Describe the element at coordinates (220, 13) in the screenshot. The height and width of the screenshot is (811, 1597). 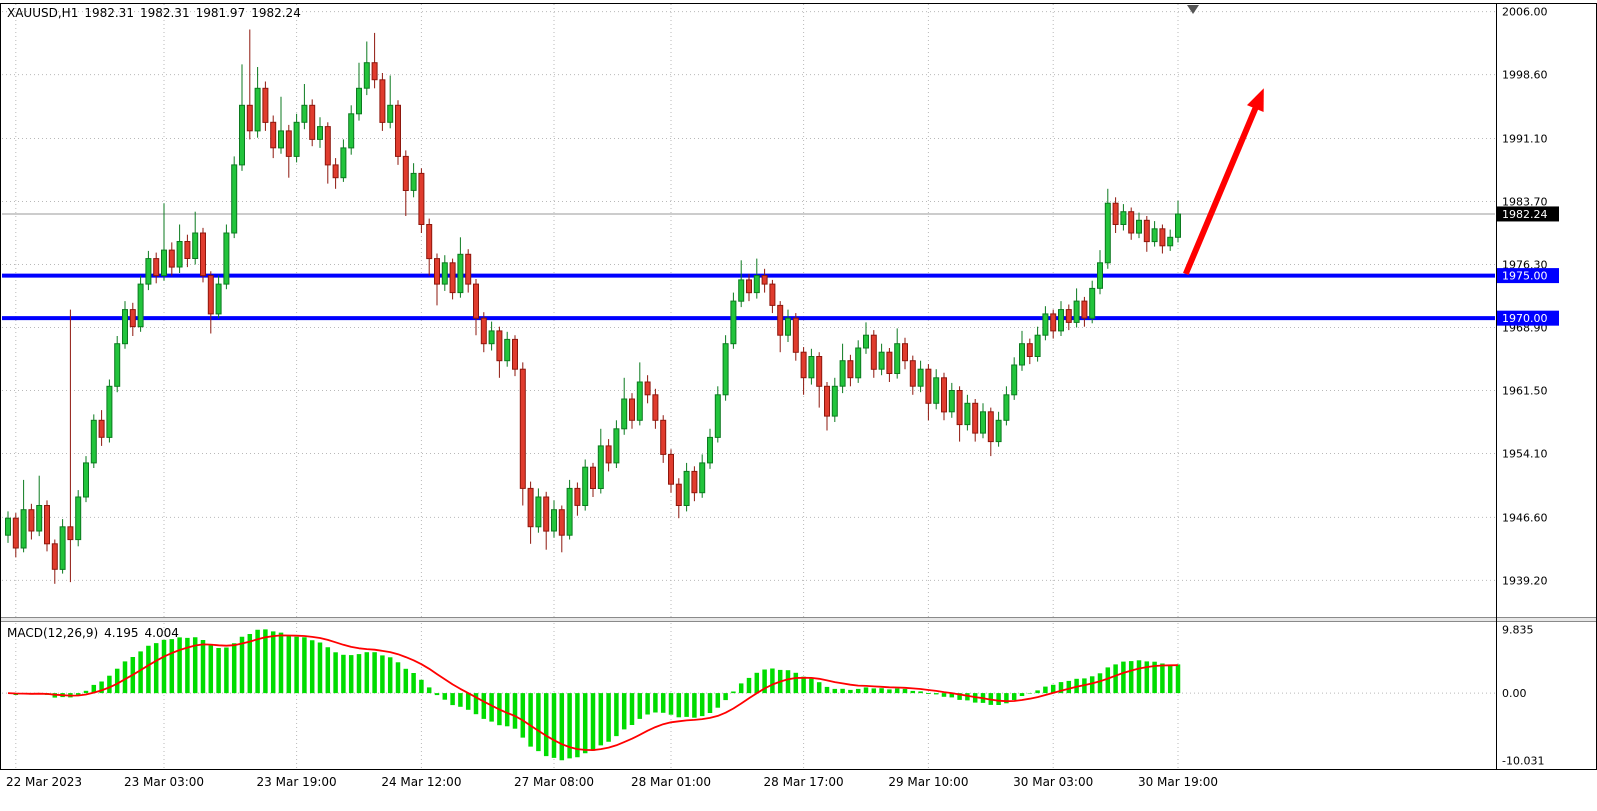
I see `quote-low: 1981.97` at that location.